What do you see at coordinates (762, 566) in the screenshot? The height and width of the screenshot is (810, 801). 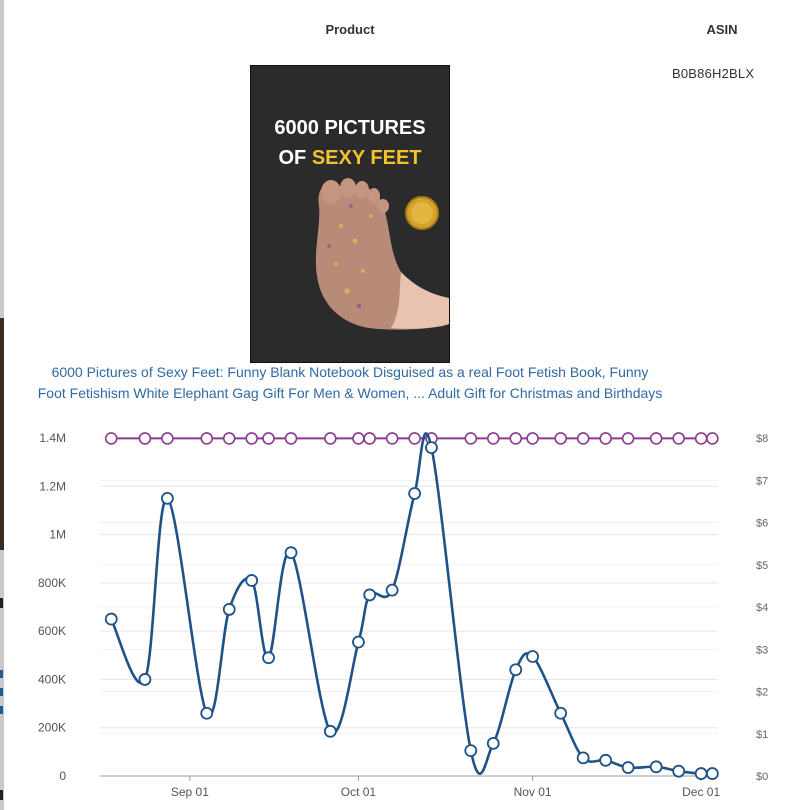 I see `y-right-tick-label: $5` at bounding box center [762, 566].